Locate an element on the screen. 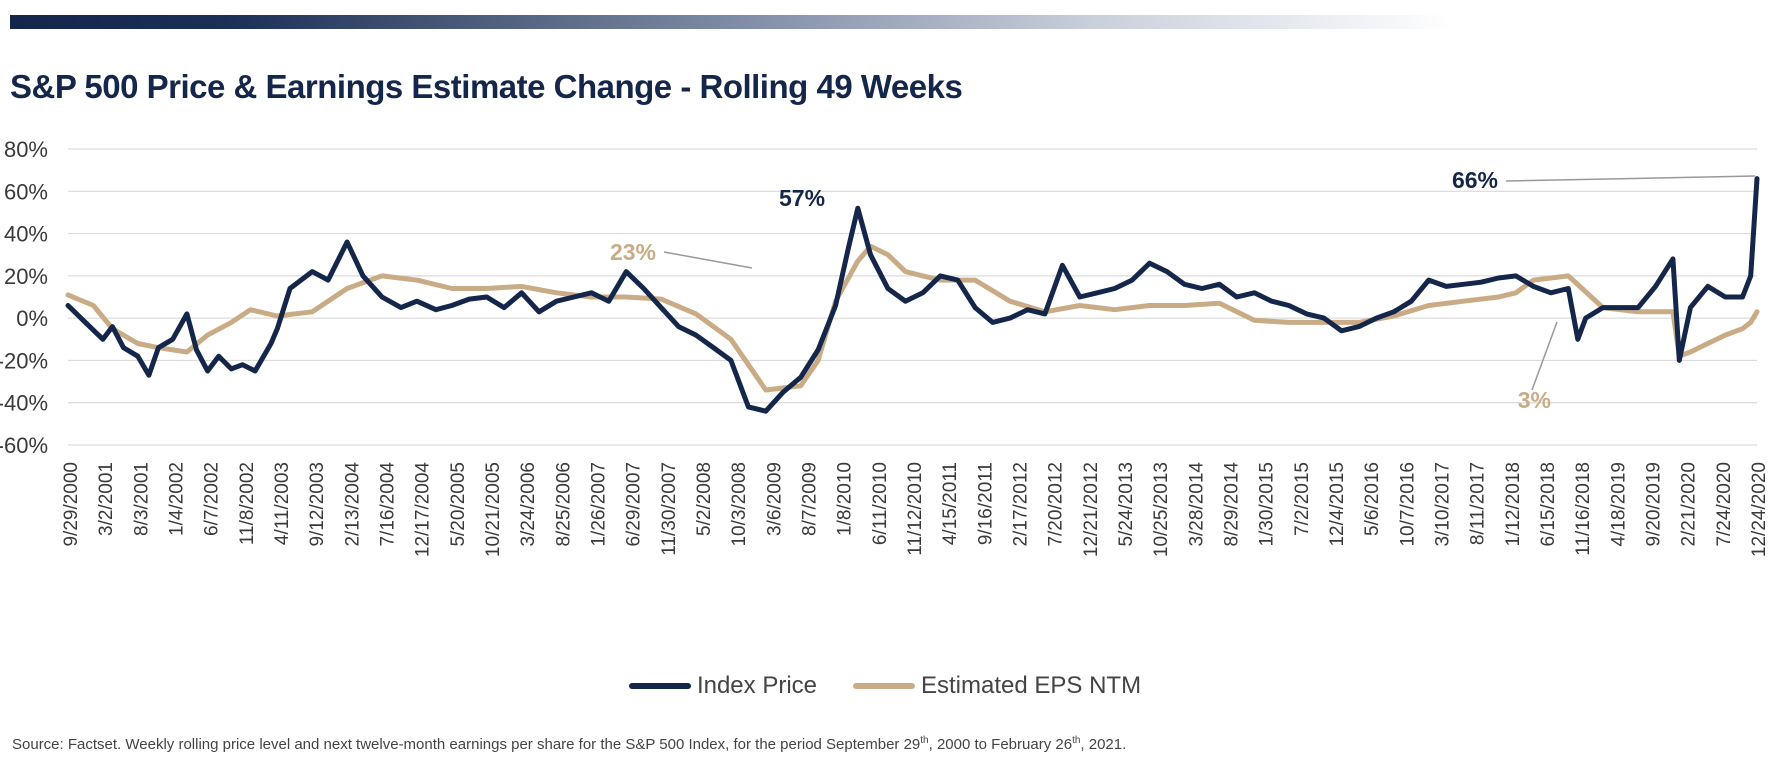 The height and width of the screenshot is (770, 1770). x-tick-label: 5/2/2008 is located at coordinates (704, 499).